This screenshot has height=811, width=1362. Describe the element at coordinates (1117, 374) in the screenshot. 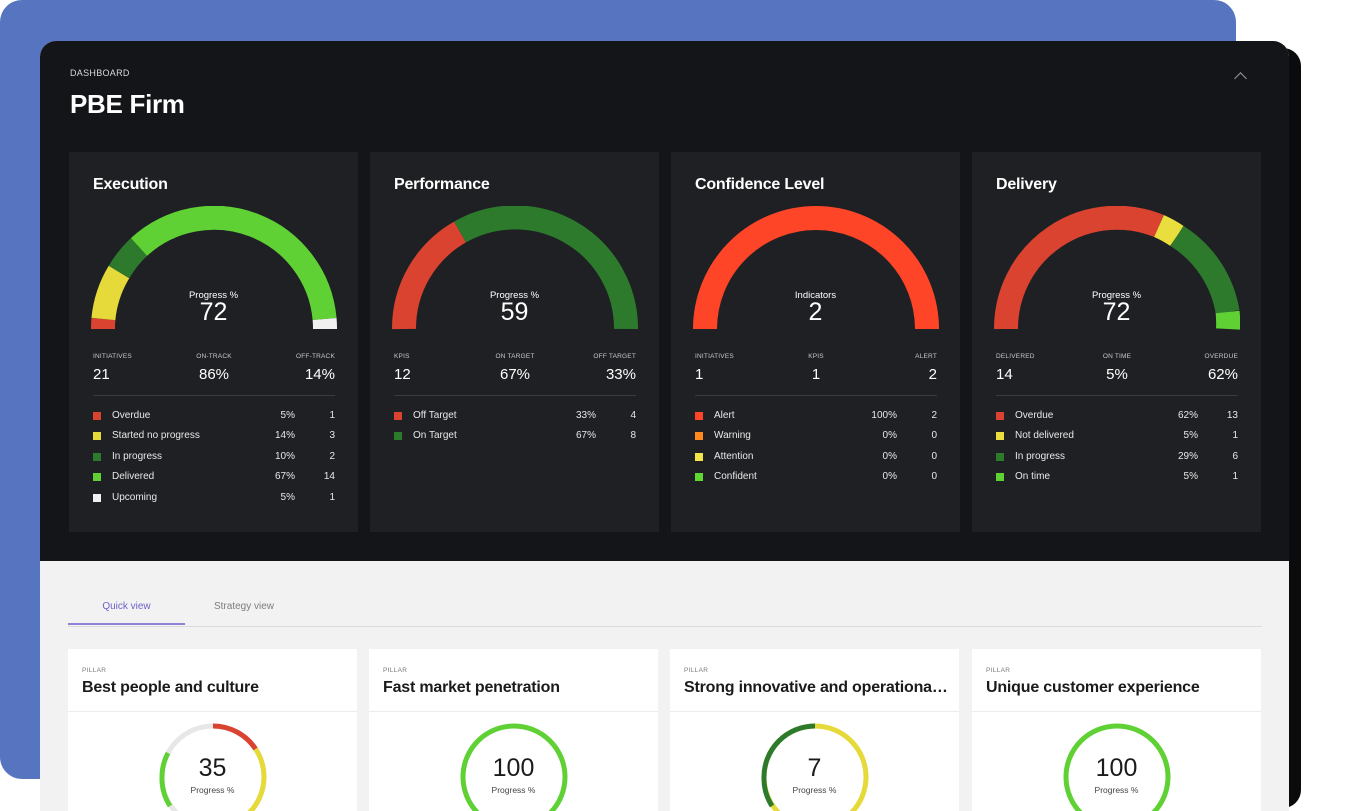

I see `stat-value: 5%` at that location.